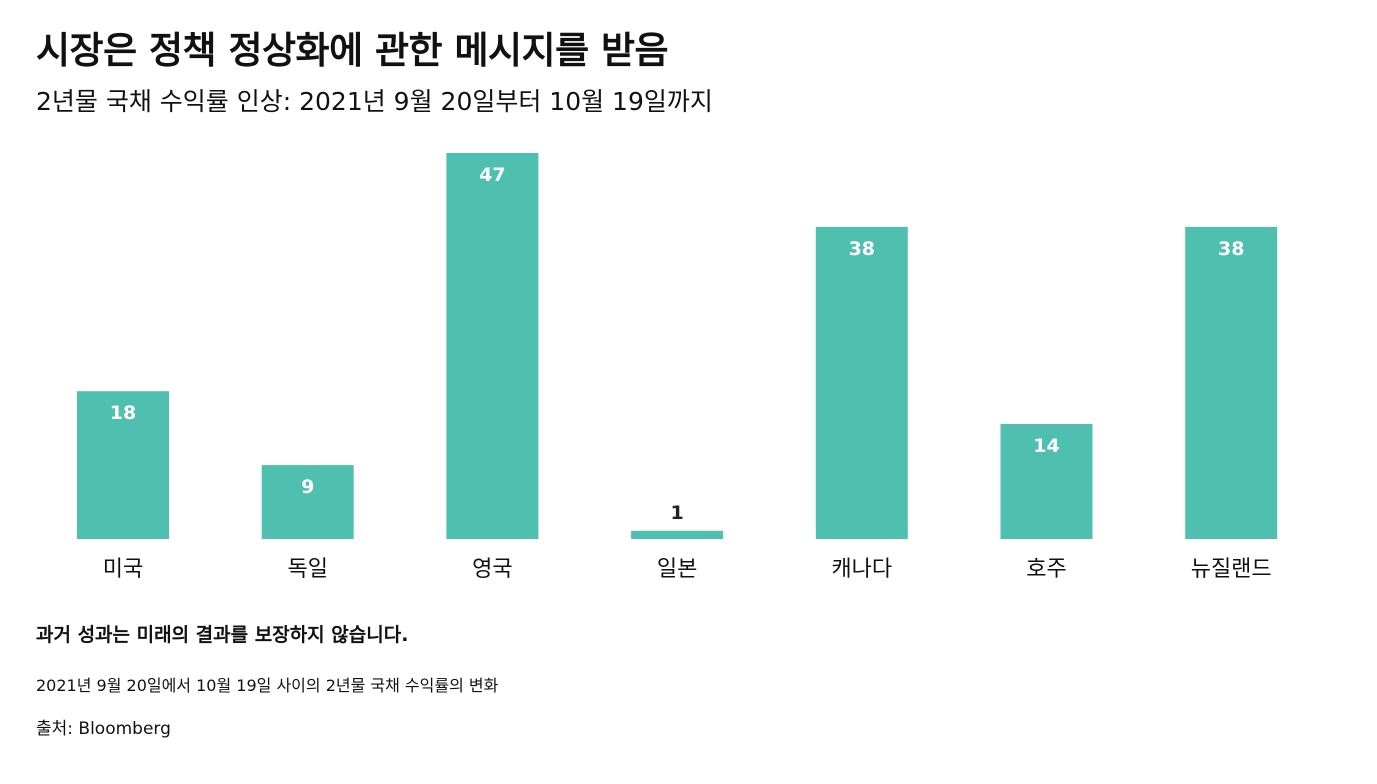 Image resolution: width=1377 pixels, height=784 pixels. What do you see at coordinates (103, 729) in the screenshot?
I see `source-note: 출처: Bloomberg` at bounding box center [103, 729].